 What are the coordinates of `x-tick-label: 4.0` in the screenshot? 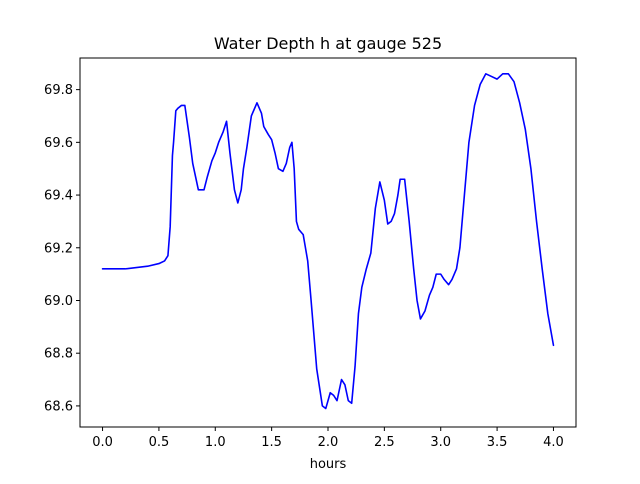 It's located at (553, 442).